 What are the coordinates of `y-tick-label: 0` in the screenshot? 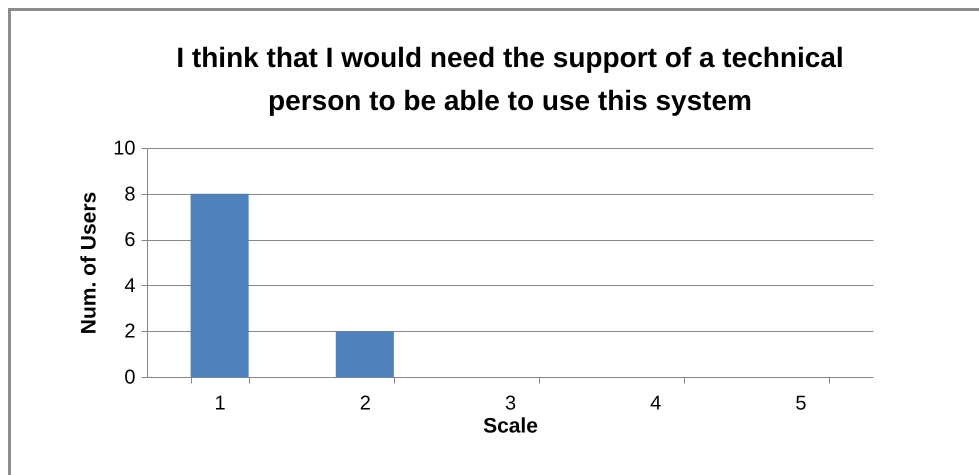 It's located at (130, 377).